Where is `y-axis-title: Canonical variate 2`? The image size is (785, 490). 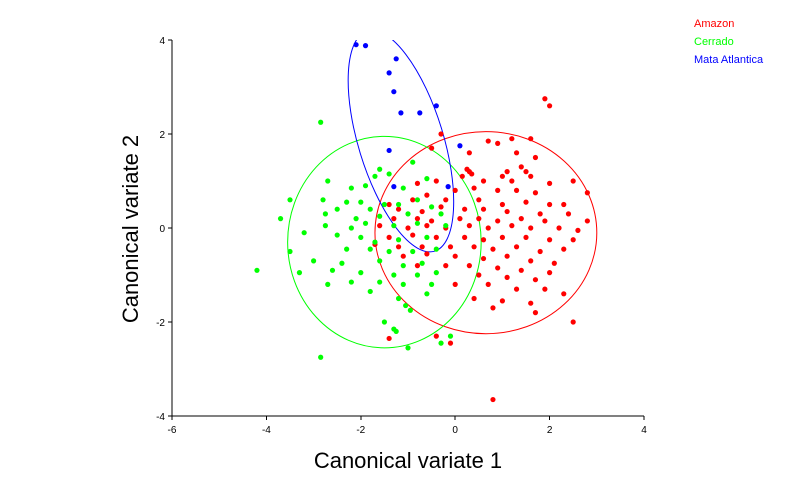
y-axis-title: Canonical variate 2 is located at coordinates (130, 229).